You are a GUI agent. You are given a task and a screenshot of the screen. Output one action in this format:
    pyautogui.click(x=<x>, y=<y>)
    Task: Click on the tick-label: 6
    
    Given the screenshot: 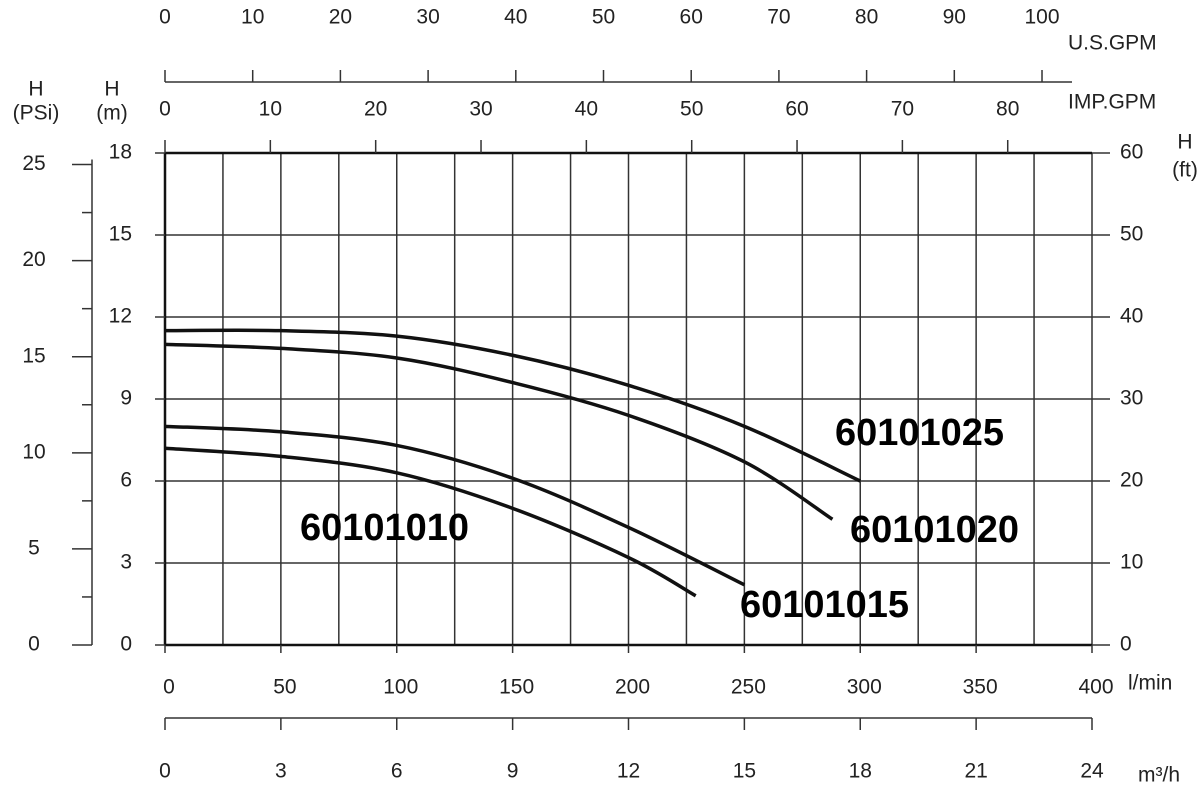 What is the action you would take?
    pyautogui.click(x=397, y=771)
    